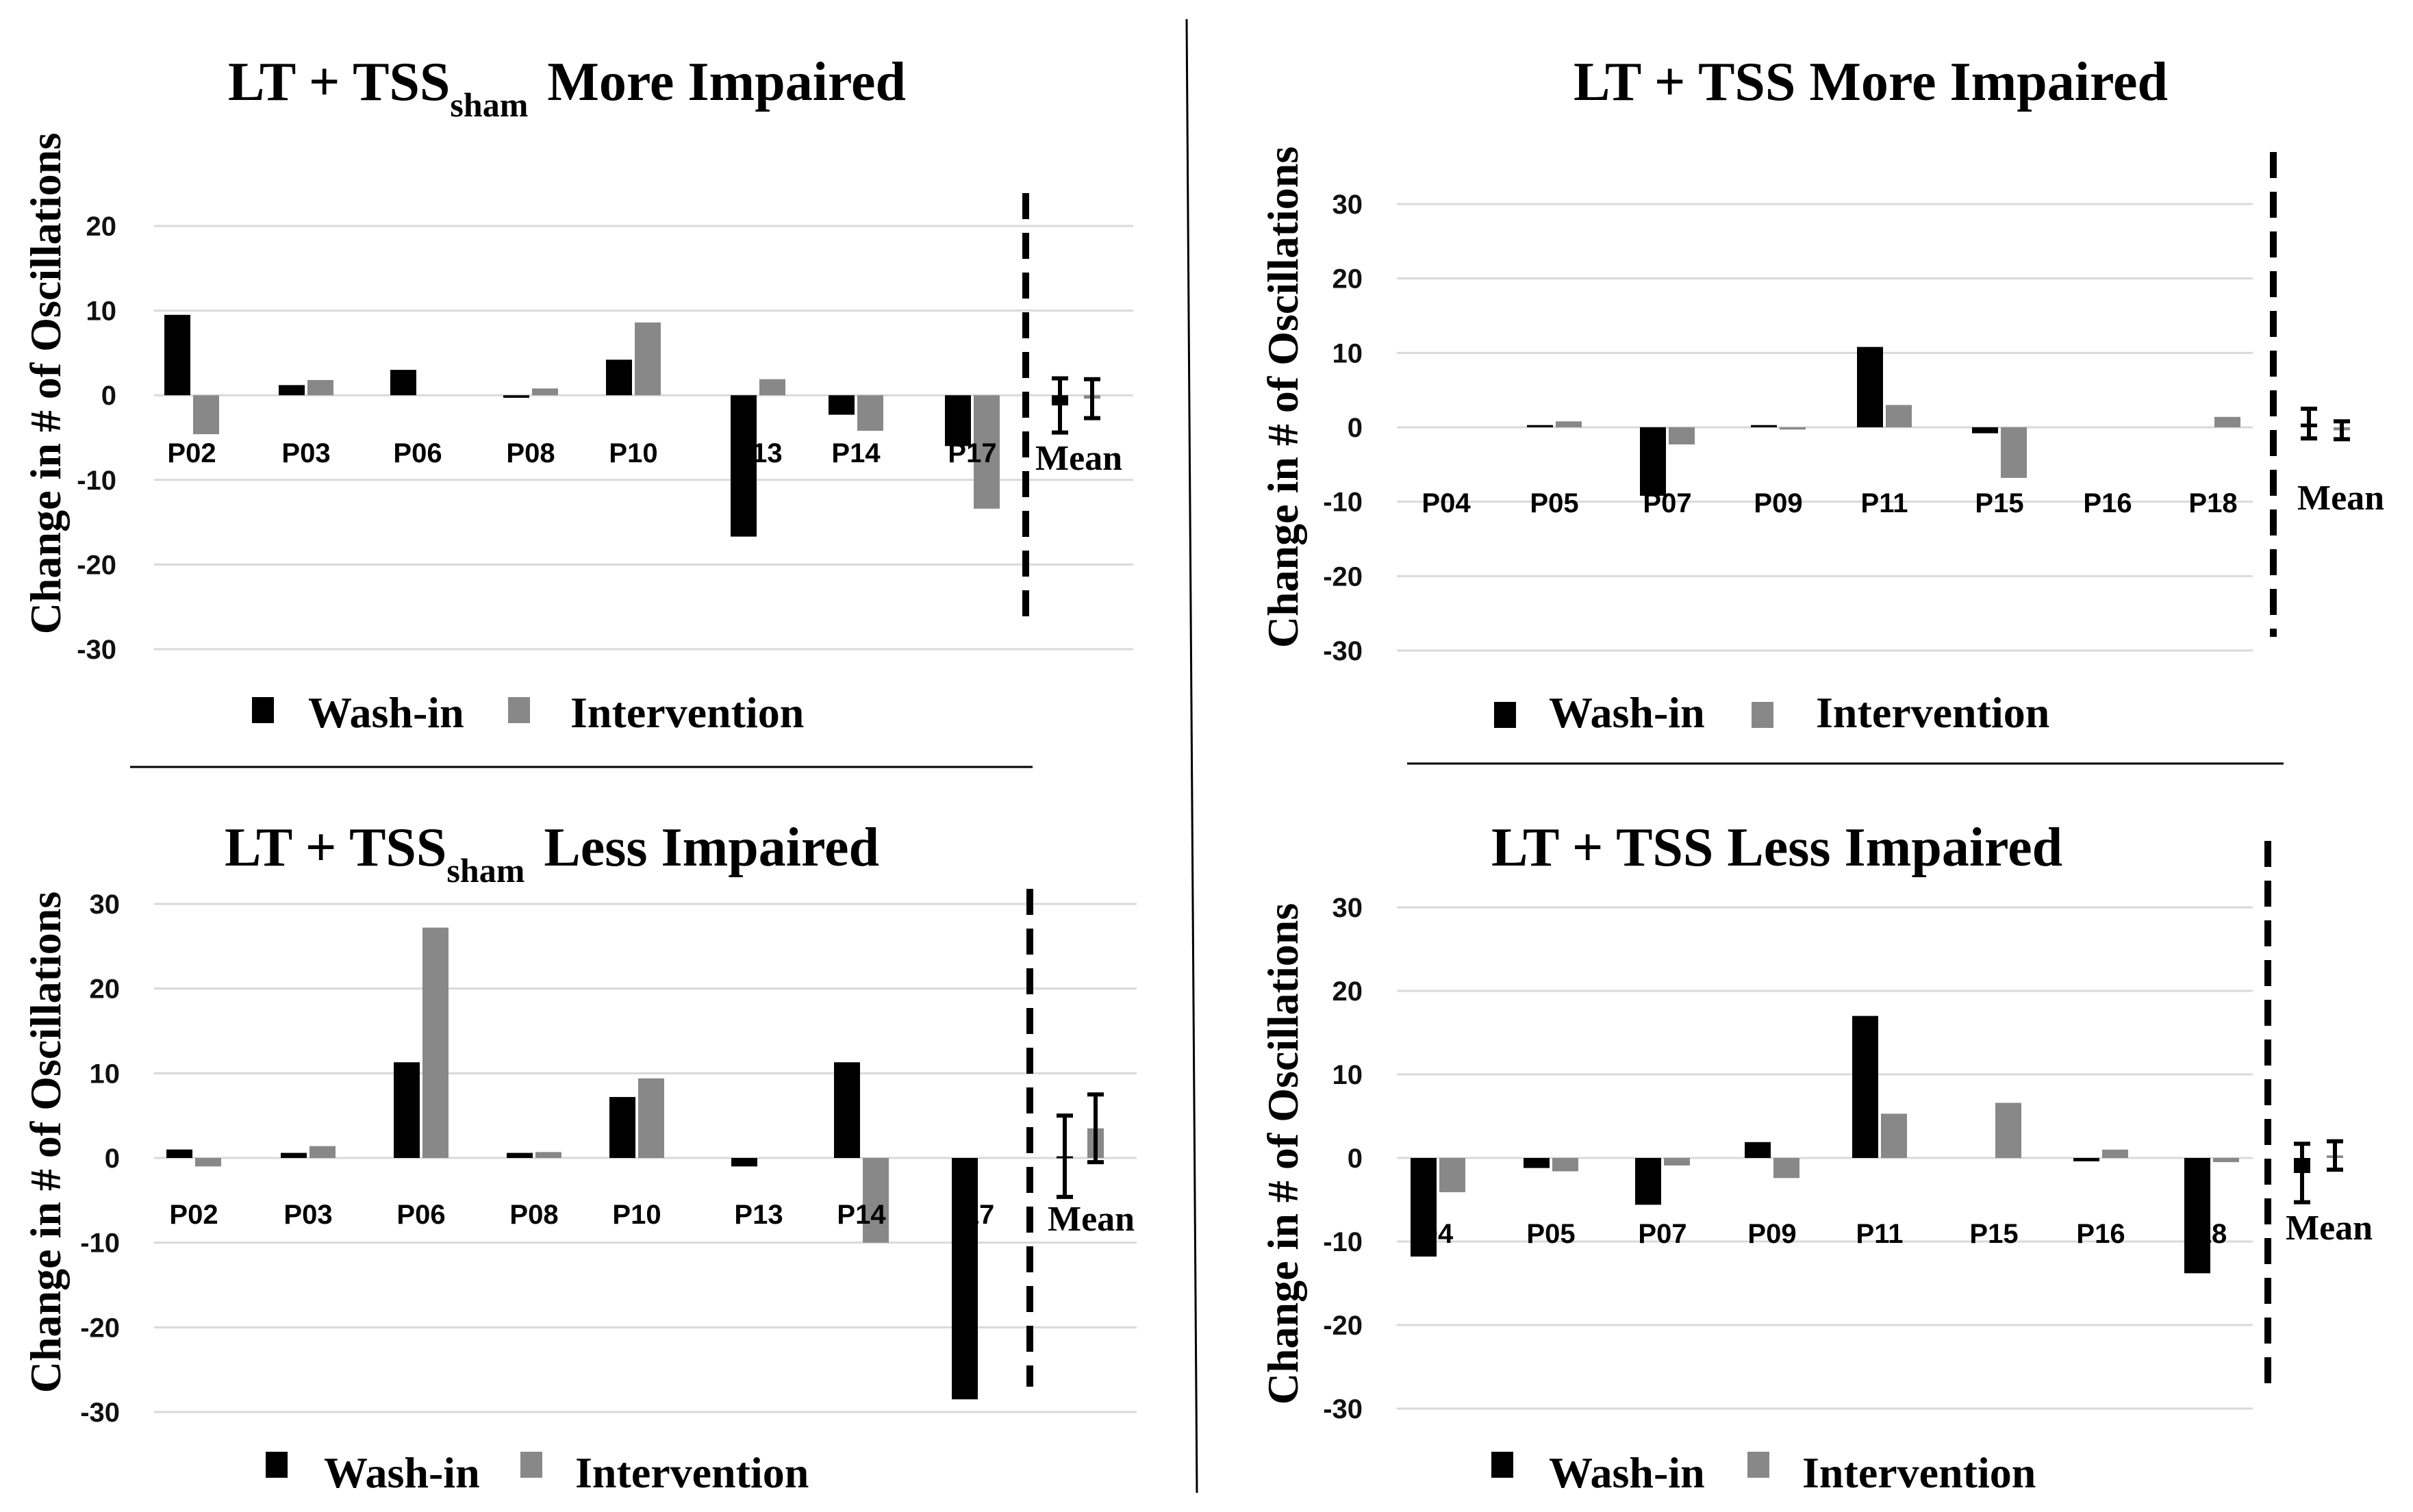 Image resolution: width=2413 pixels, height=1512 pixels. I want to click on y-tick-label: 20, so click(105, 990).